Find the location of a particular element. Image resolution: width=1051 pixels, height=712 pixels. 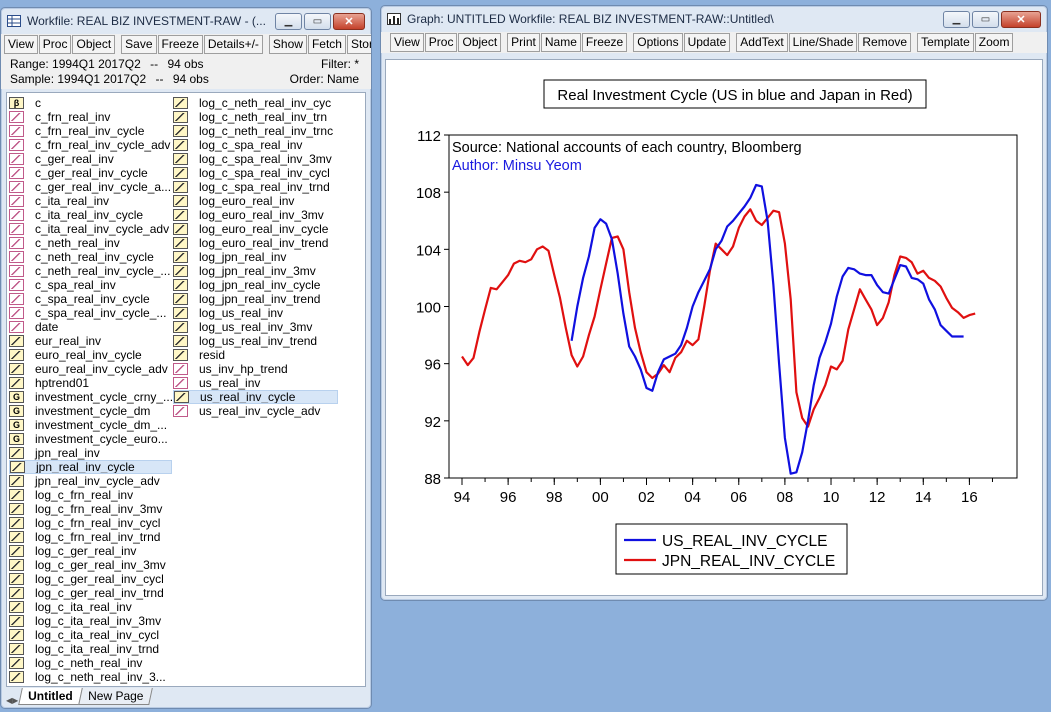

graph-object-button: Object is located at coordinates (480, 42).